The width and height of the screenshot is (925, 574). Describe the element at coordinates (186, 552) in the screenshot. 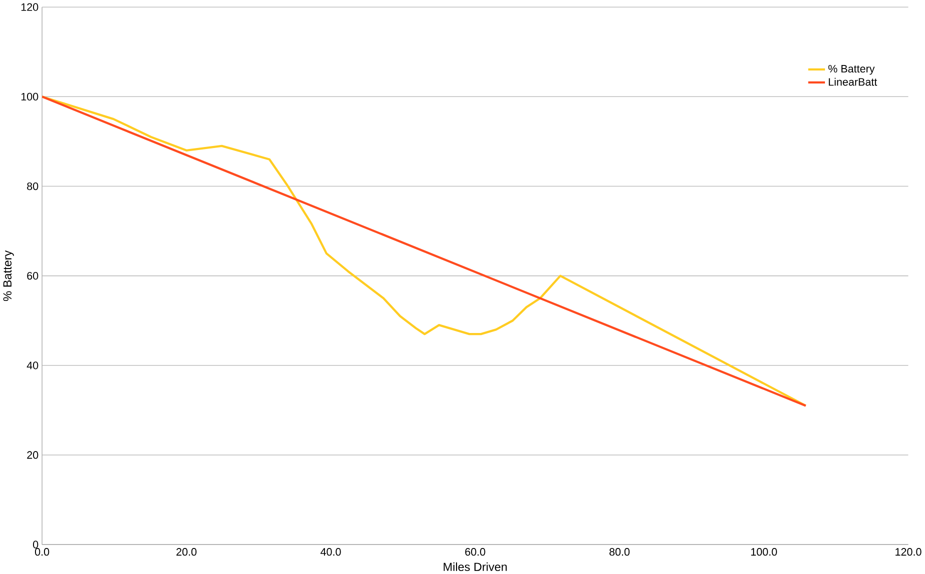

I see `x-tick-label: 20.0` at that location.